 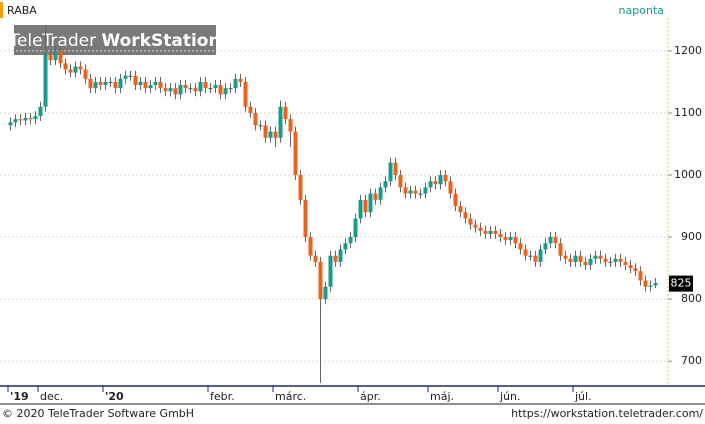 I want to click on watermark: TeleTrader WorkStation, so click(x=114, y=41).